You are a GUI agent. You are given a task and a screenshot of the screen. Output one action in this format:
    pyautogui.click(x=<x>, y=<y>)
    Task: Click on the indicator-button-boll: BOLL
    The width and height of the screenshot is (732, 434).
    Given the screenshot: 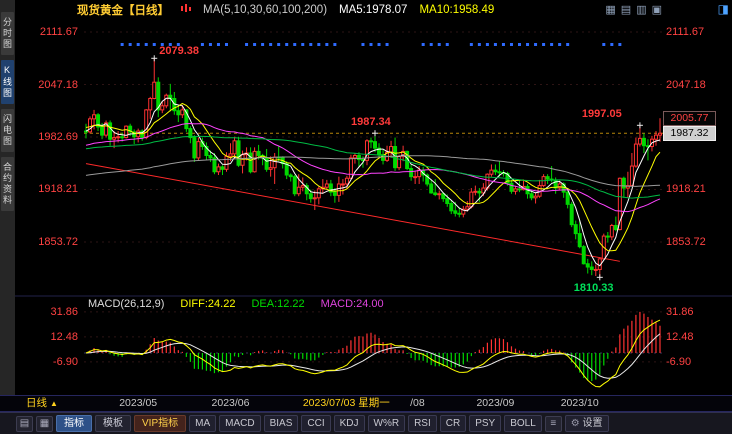 What is the action you would take?
    pyautogui.click(x=523, y=423)
    